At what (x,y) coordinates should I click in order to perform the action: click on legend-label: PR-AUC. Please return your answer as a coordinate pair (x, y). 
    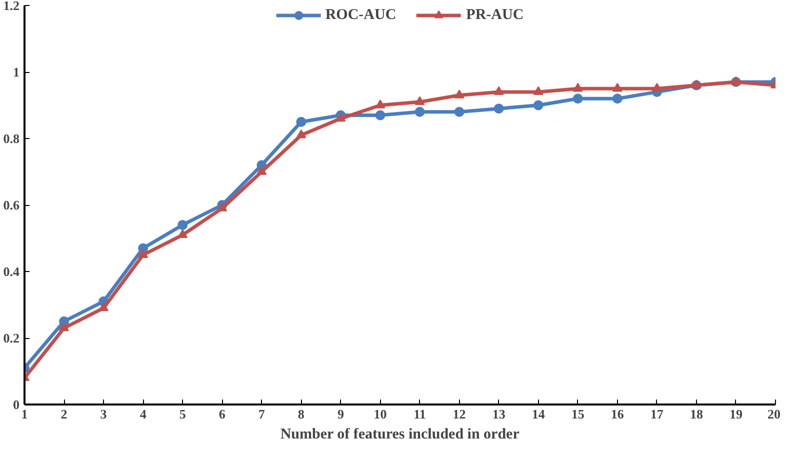
    Looking at the image, I should click on (495, 15).